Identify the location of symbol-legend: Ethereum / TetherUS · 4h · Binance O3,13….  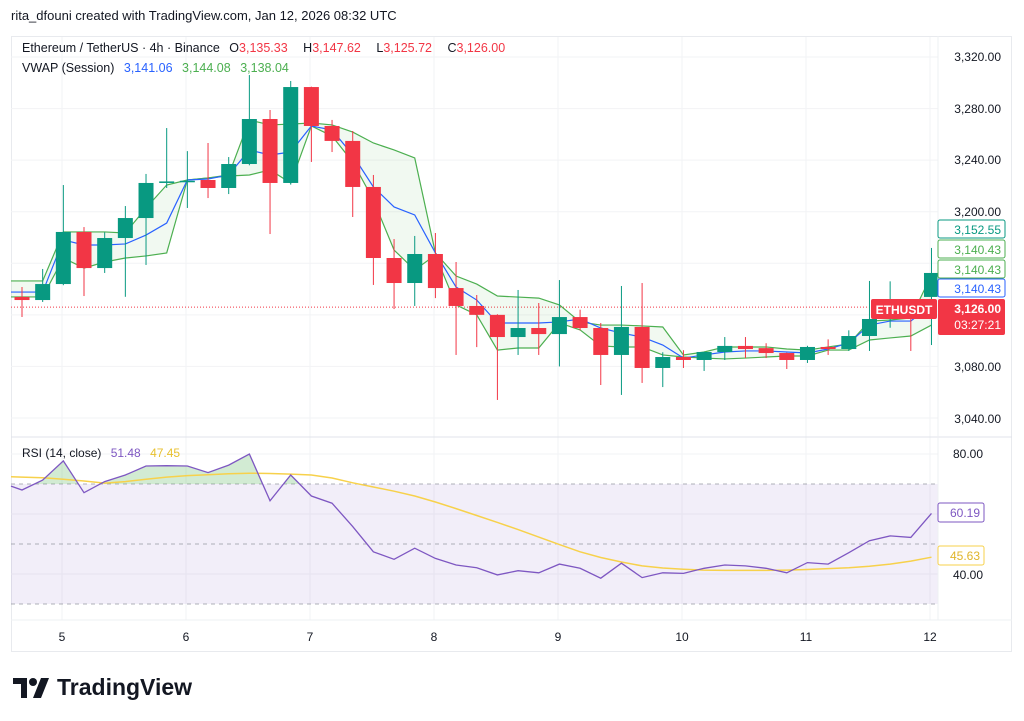
(269, 48).